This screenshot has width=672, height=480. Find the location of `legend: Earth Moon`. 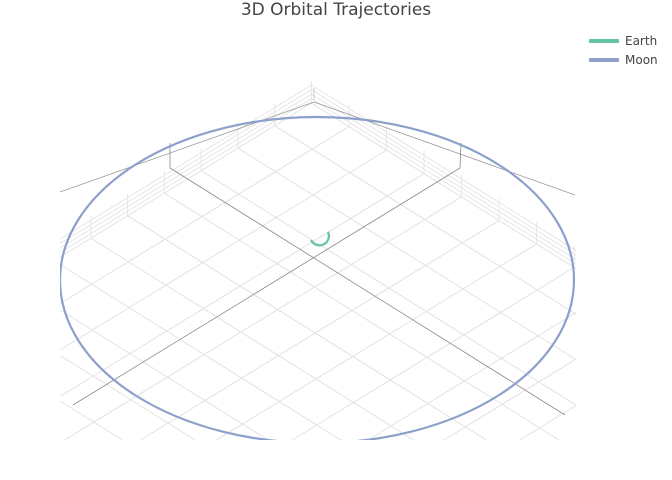

legend: Earth Moon is located at coordinates (623, 50).